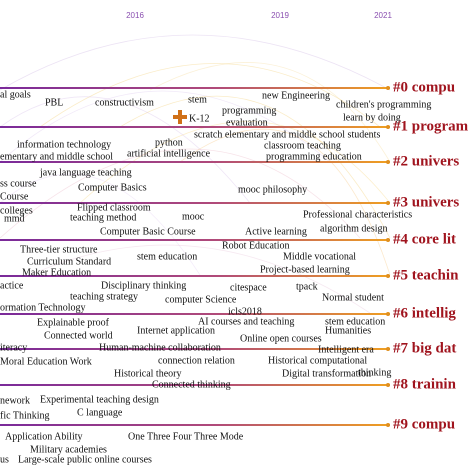 This screenshot has width=474, height=474. I want to click on keyword: Large-scale public online courses, so click(85, 459).